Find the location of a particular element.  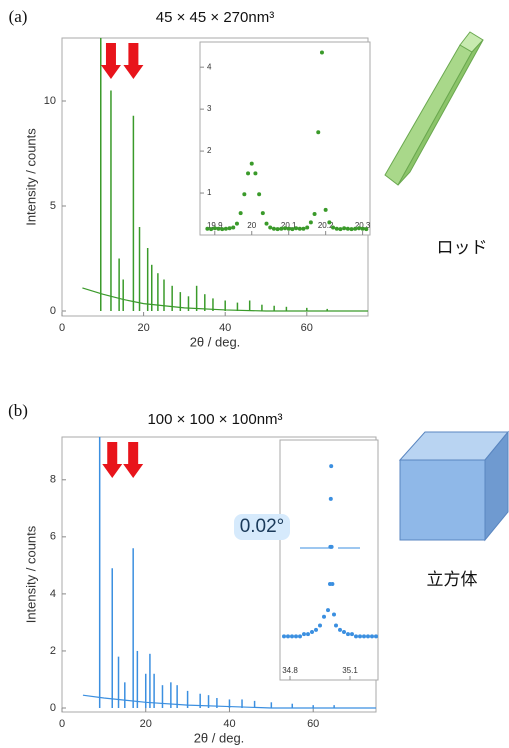

annotation-glow is located at coordinates (262, 527).